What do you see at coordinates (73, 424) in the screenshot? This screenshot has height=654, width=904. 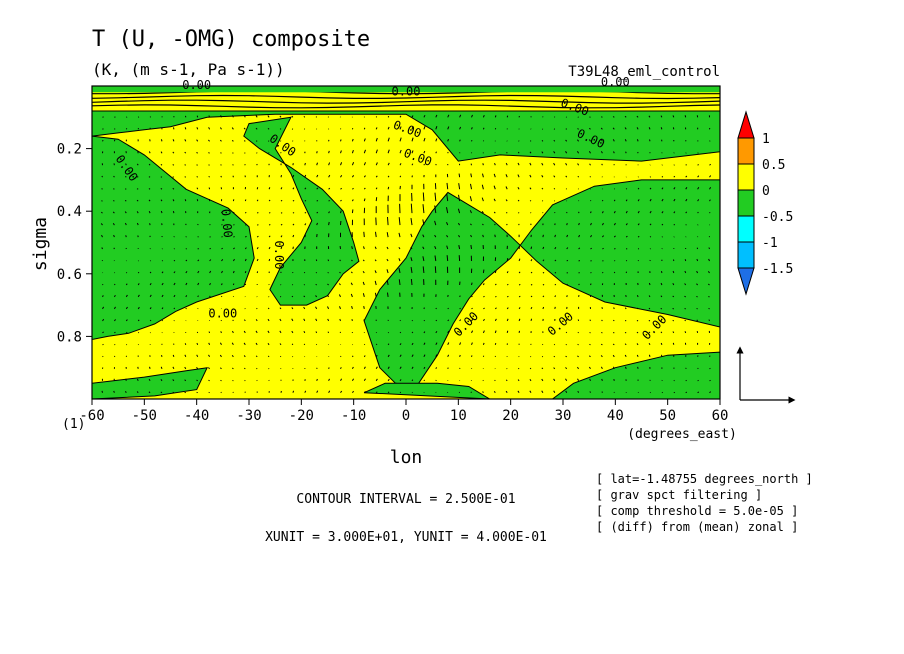 I see `corner-label: (1)` at bounding box center [73, 424].